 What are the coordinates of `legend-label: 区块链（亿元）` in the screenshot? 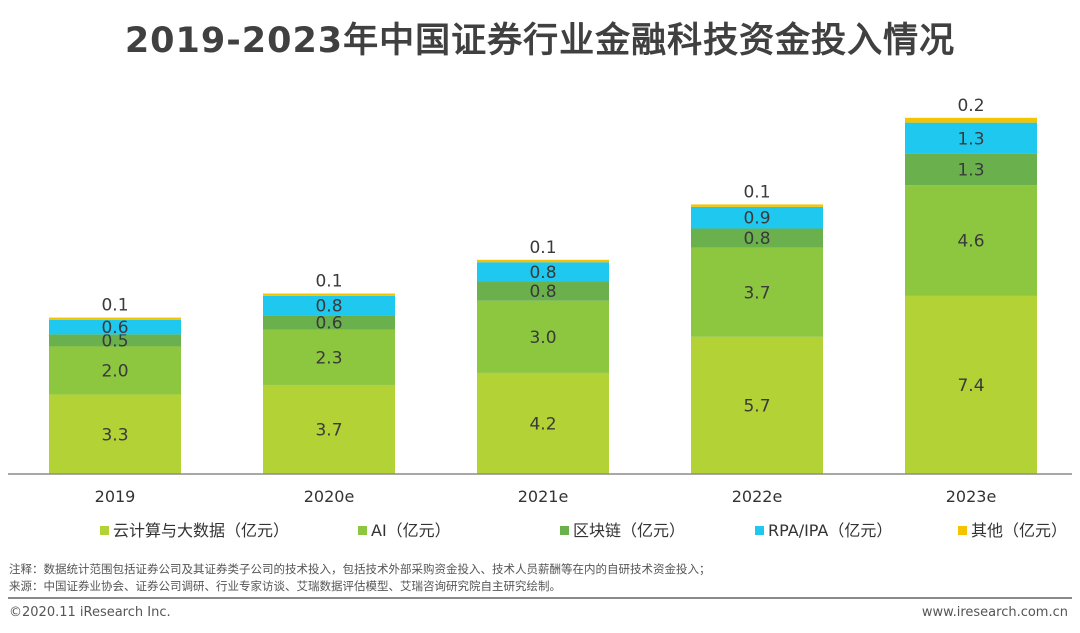 It's located at (629, 530).